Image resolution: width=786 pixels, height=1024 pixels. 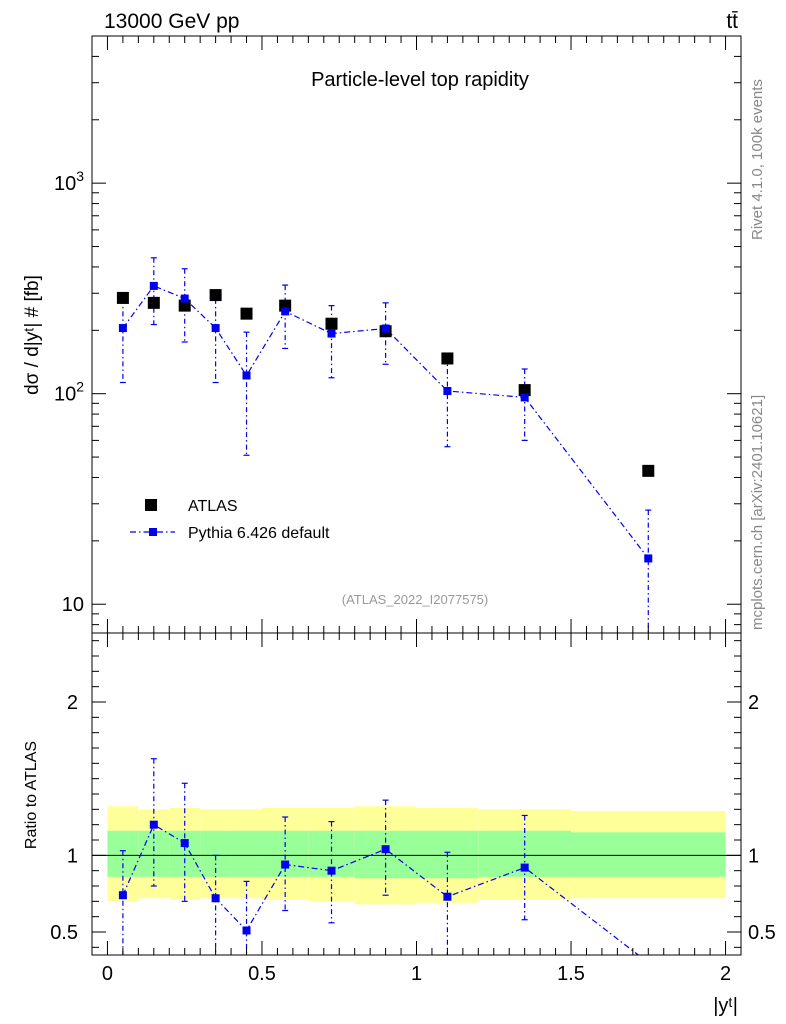 What do you see at coordinates (72, 856) in the screenshot?
I see `ratio-y-tick-label-left: 1` at bounding box center [72, 856].